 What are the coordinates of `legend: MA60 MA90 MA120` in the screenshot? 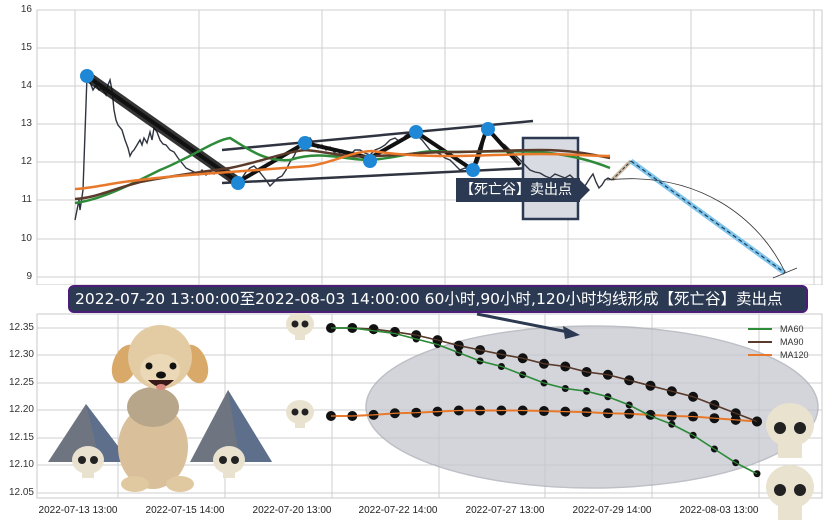 It's located at (778, 341).